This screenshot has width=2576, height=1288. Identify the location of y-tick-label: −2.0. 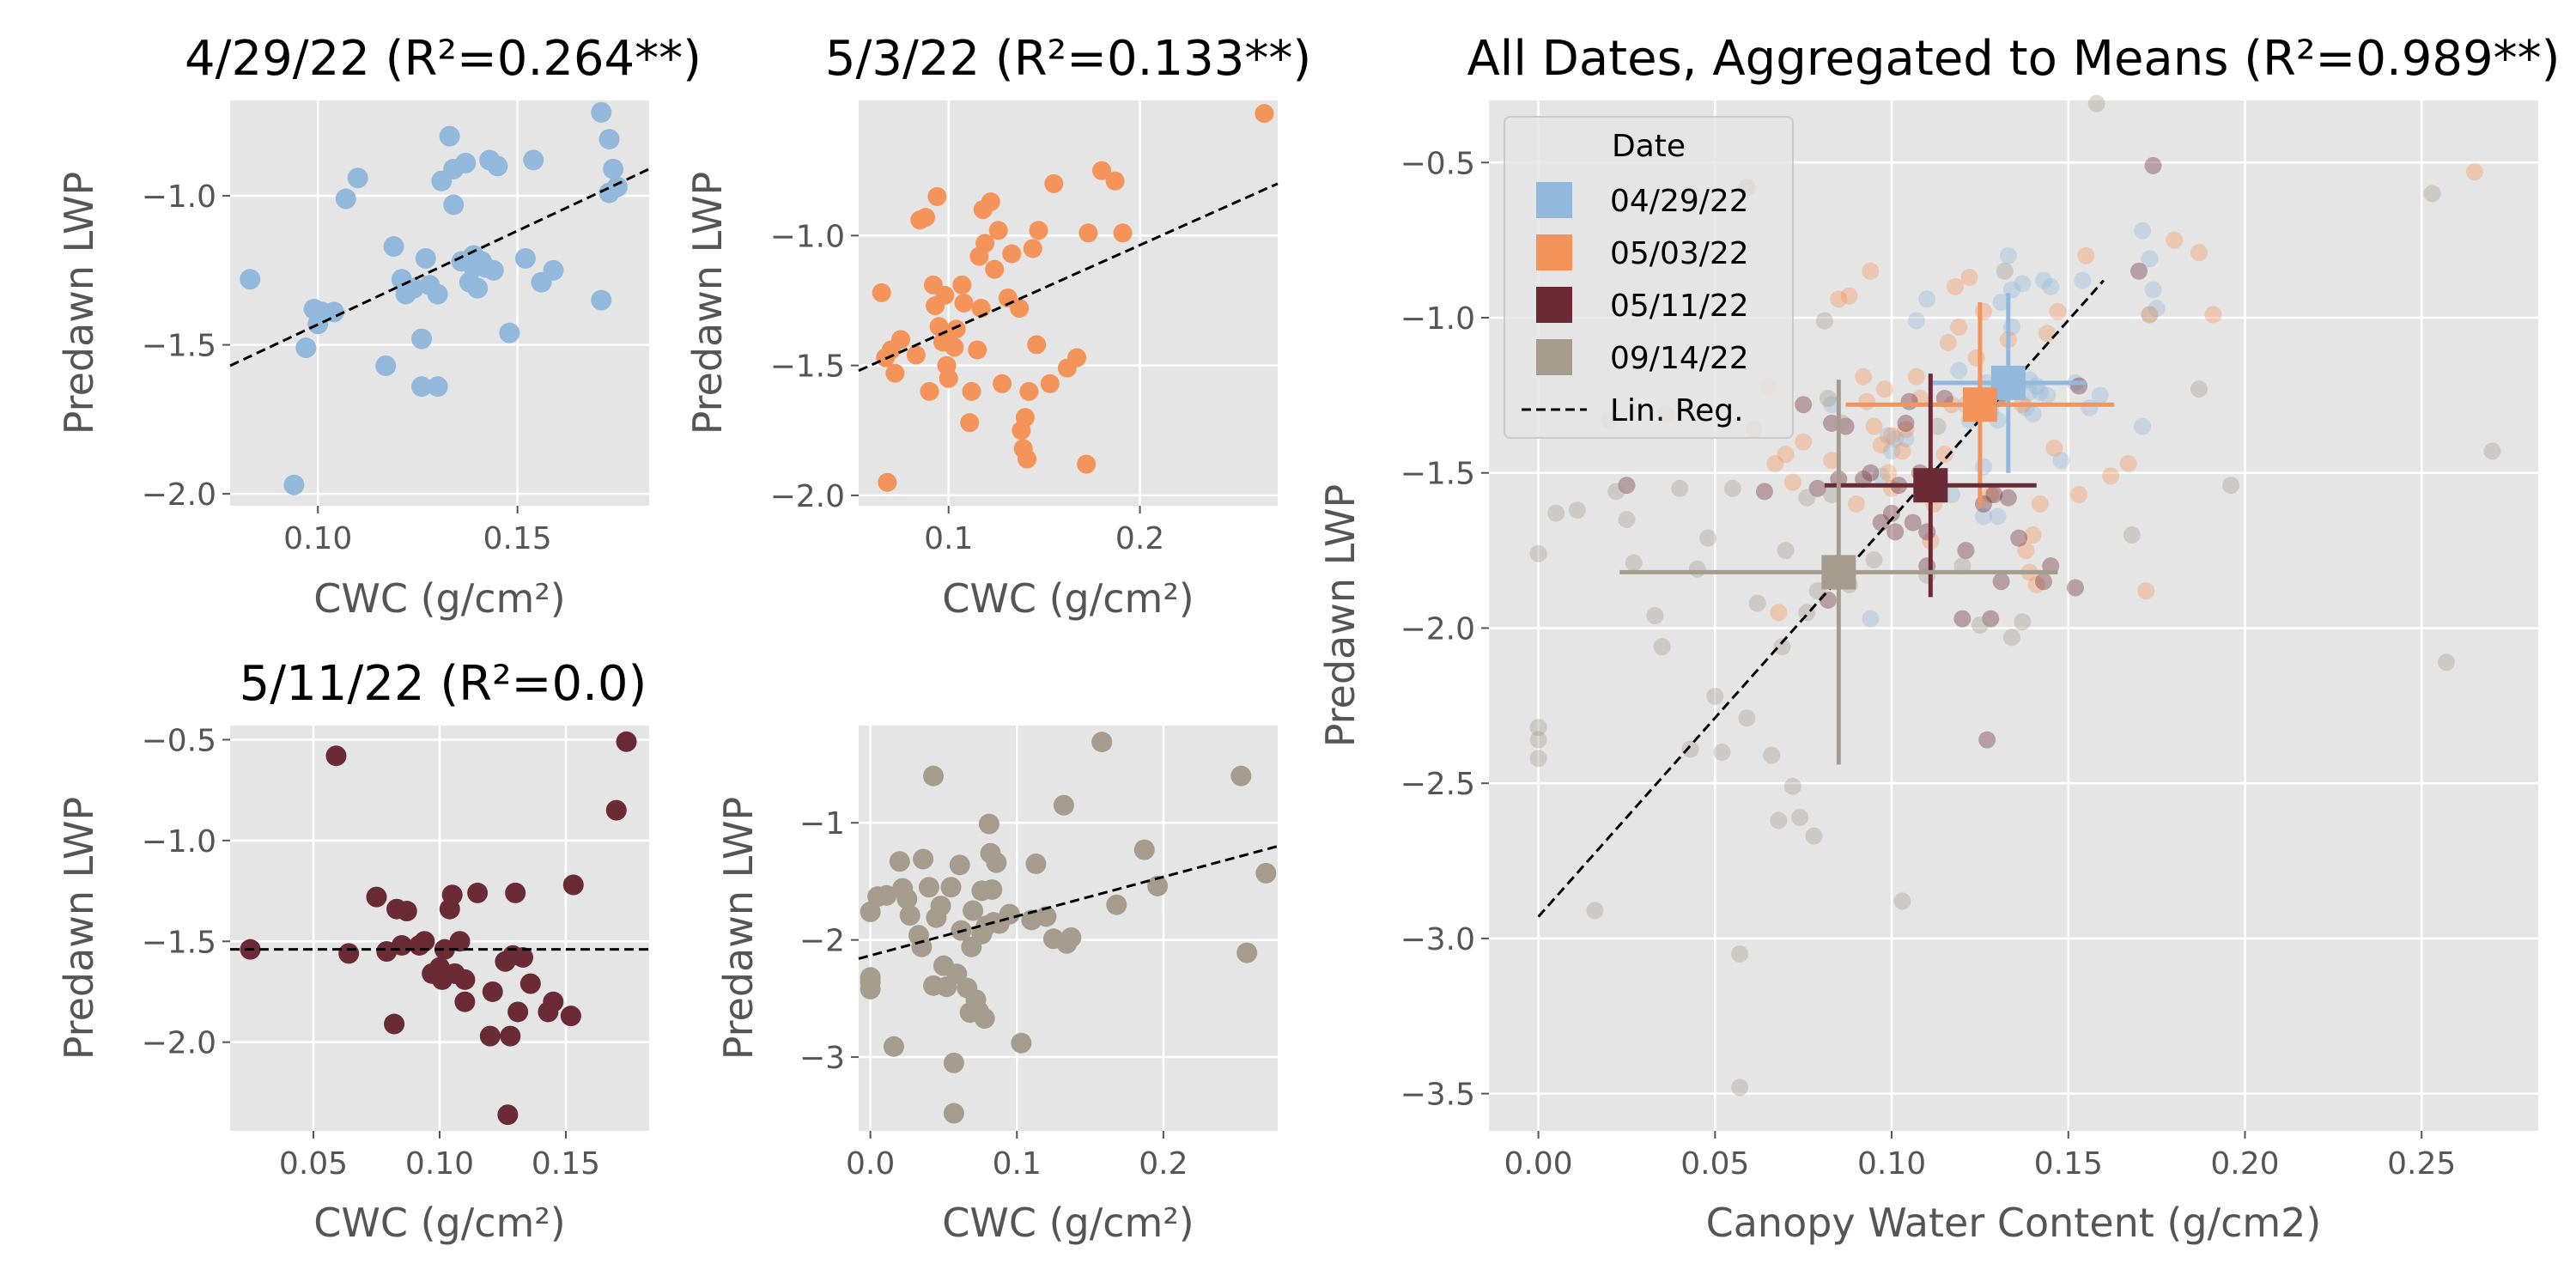
(179, 1043).